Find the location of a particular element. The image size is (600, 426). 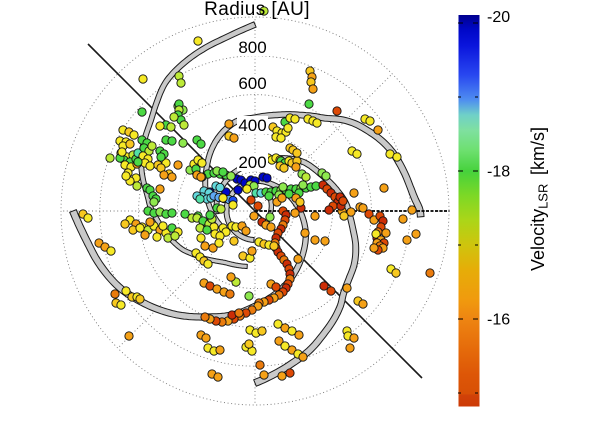

svg-text: -16 is located at coordinates (498, 320).